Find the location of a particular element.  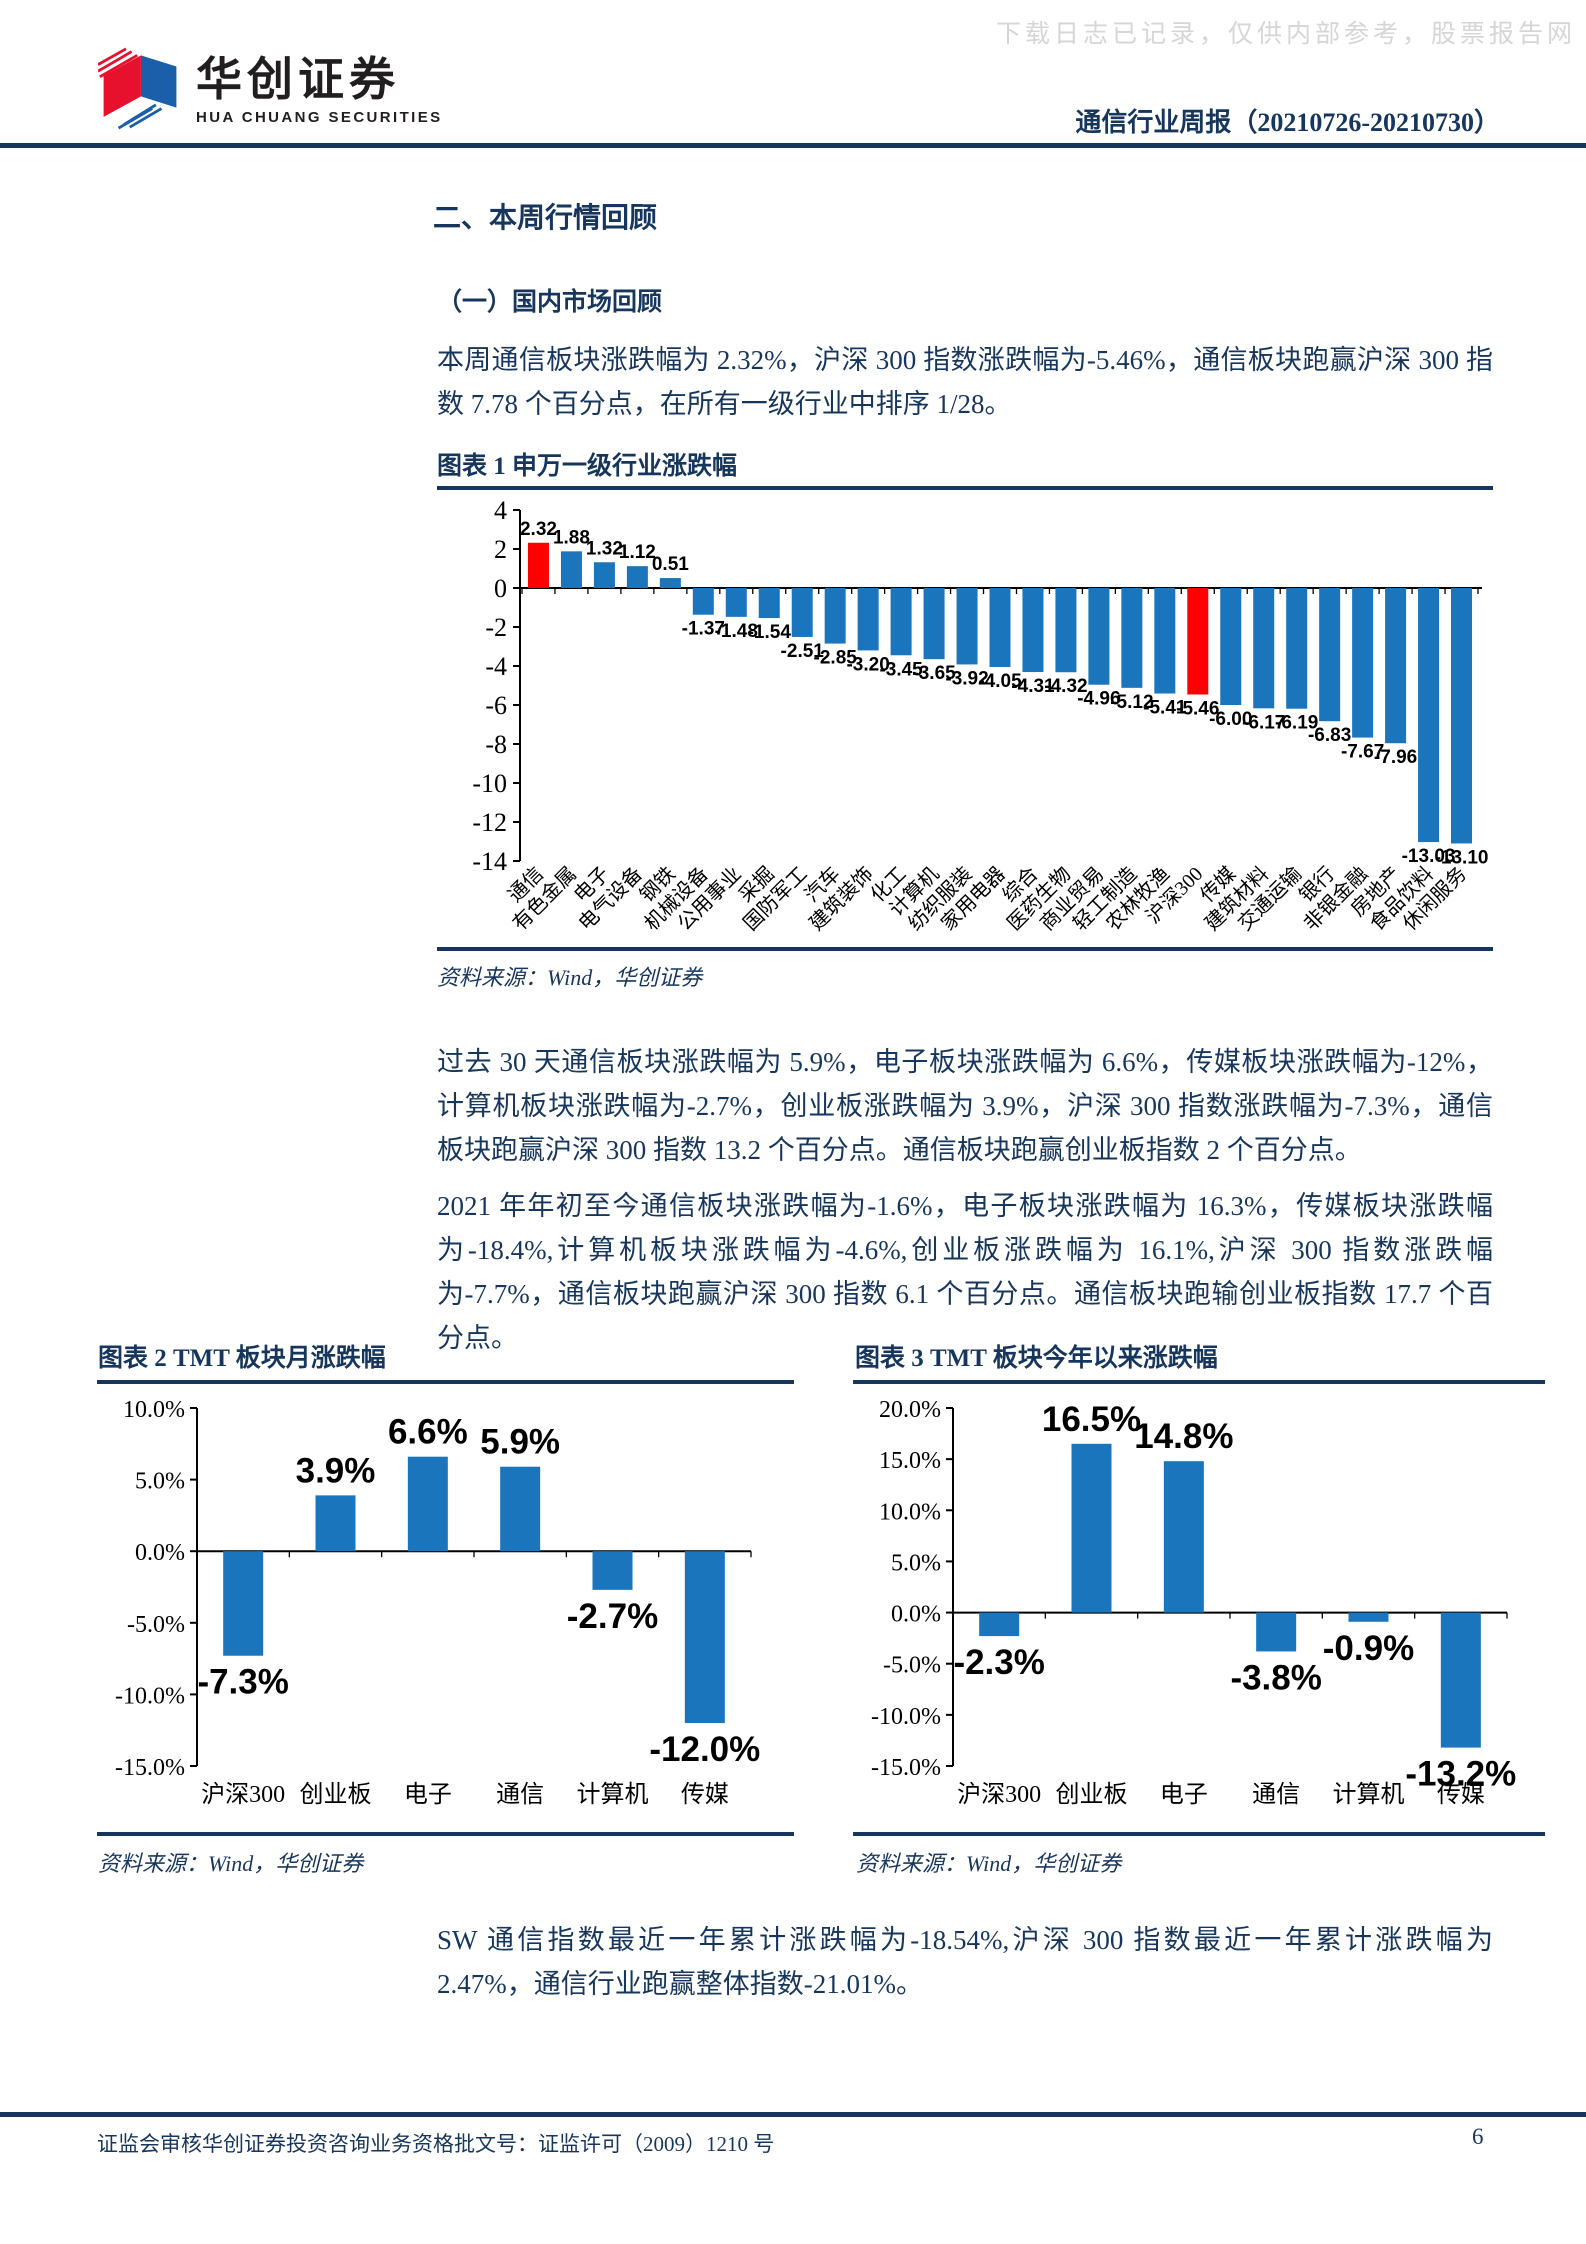

svg-text: 0.51 is located at coordinates (670, 564).